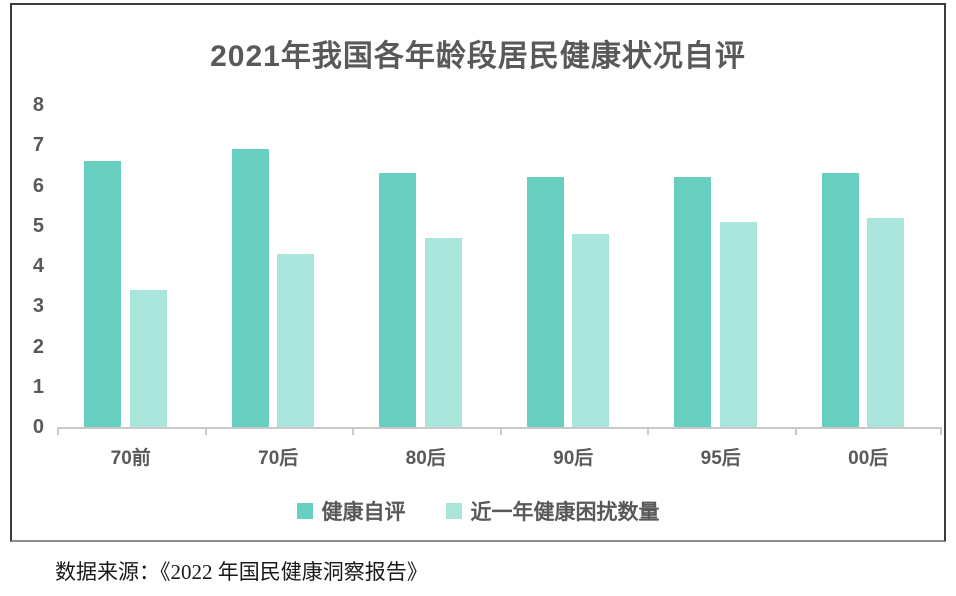 Image resolution: width=956 pixels, height=596 pixels. Describe the element at coordinates (130, 458) in the screenshot. I see `x-axis-label: 70前` at that location.